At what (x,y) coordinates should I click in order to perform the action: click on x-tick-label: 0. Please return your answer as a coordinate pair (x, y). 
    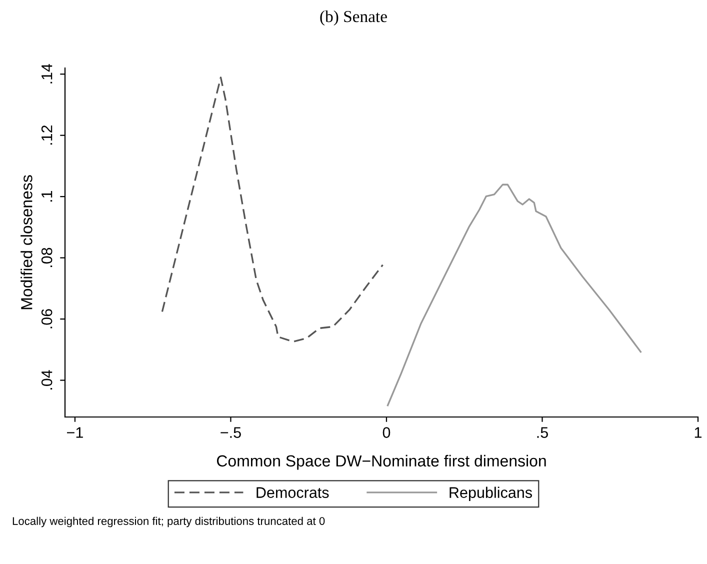
    Looking at the image, I should click on (386, 432).